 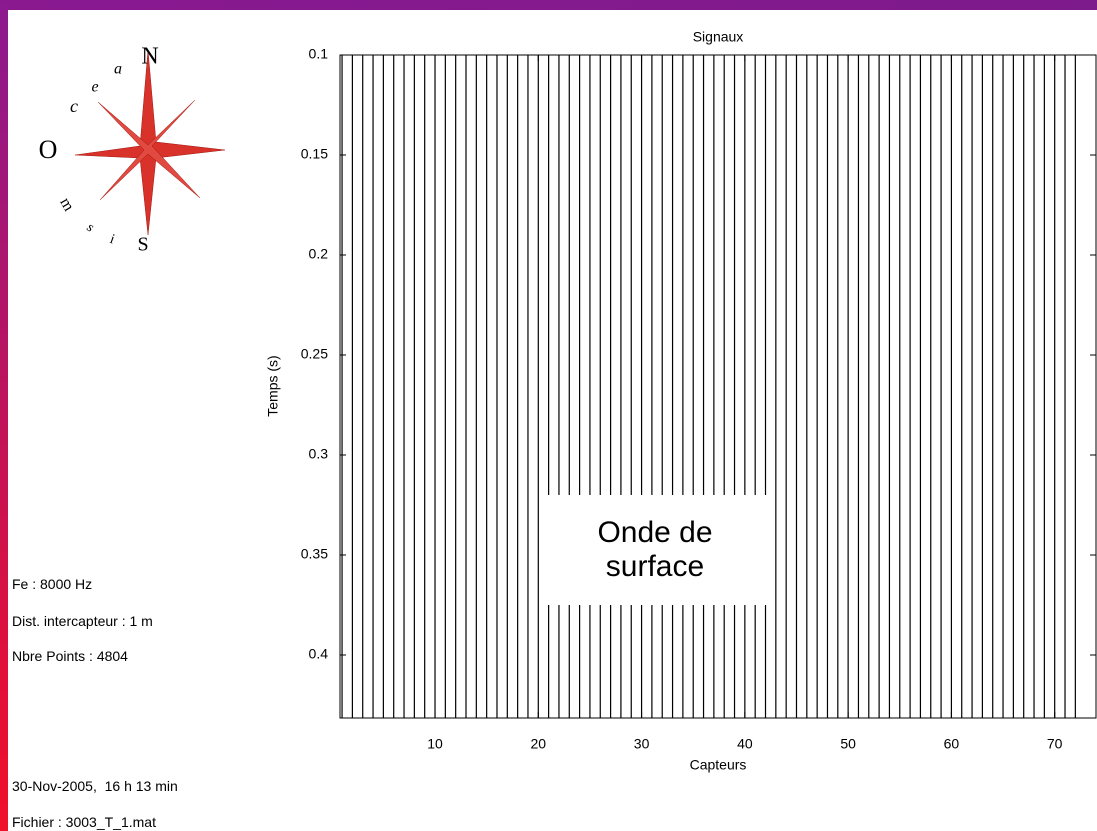 I want to click on y-tick-label: 0.25, so click(x=314, y=354).